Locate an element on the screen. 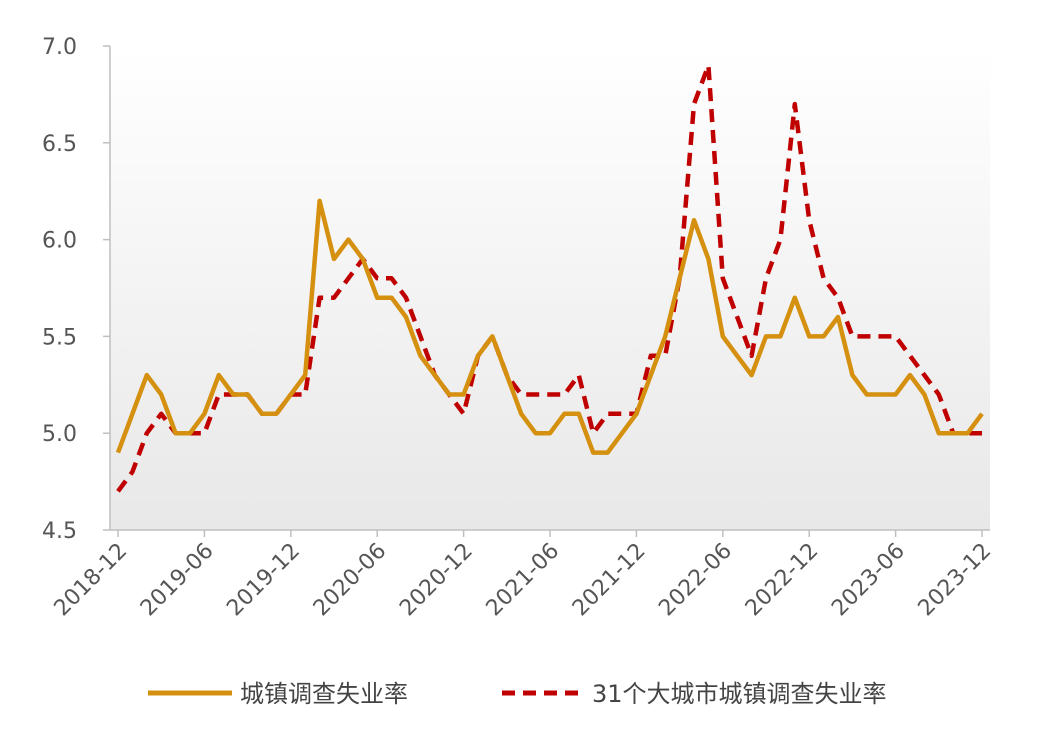 This screenshot has width=1042, height=734. x-tick-label: 2023-12 is located at coordinates (955, 580).